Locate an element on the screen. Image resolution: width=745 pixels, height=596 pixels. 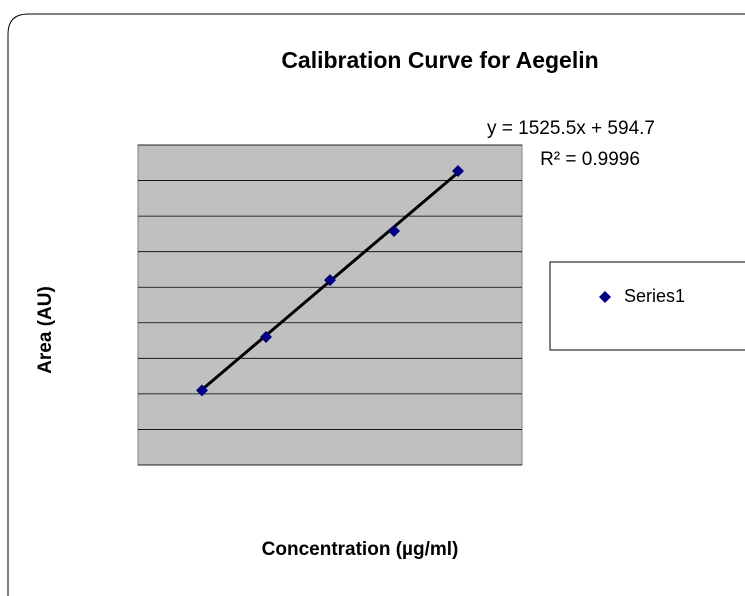
legend-marker is located at coordinates (605, 297).